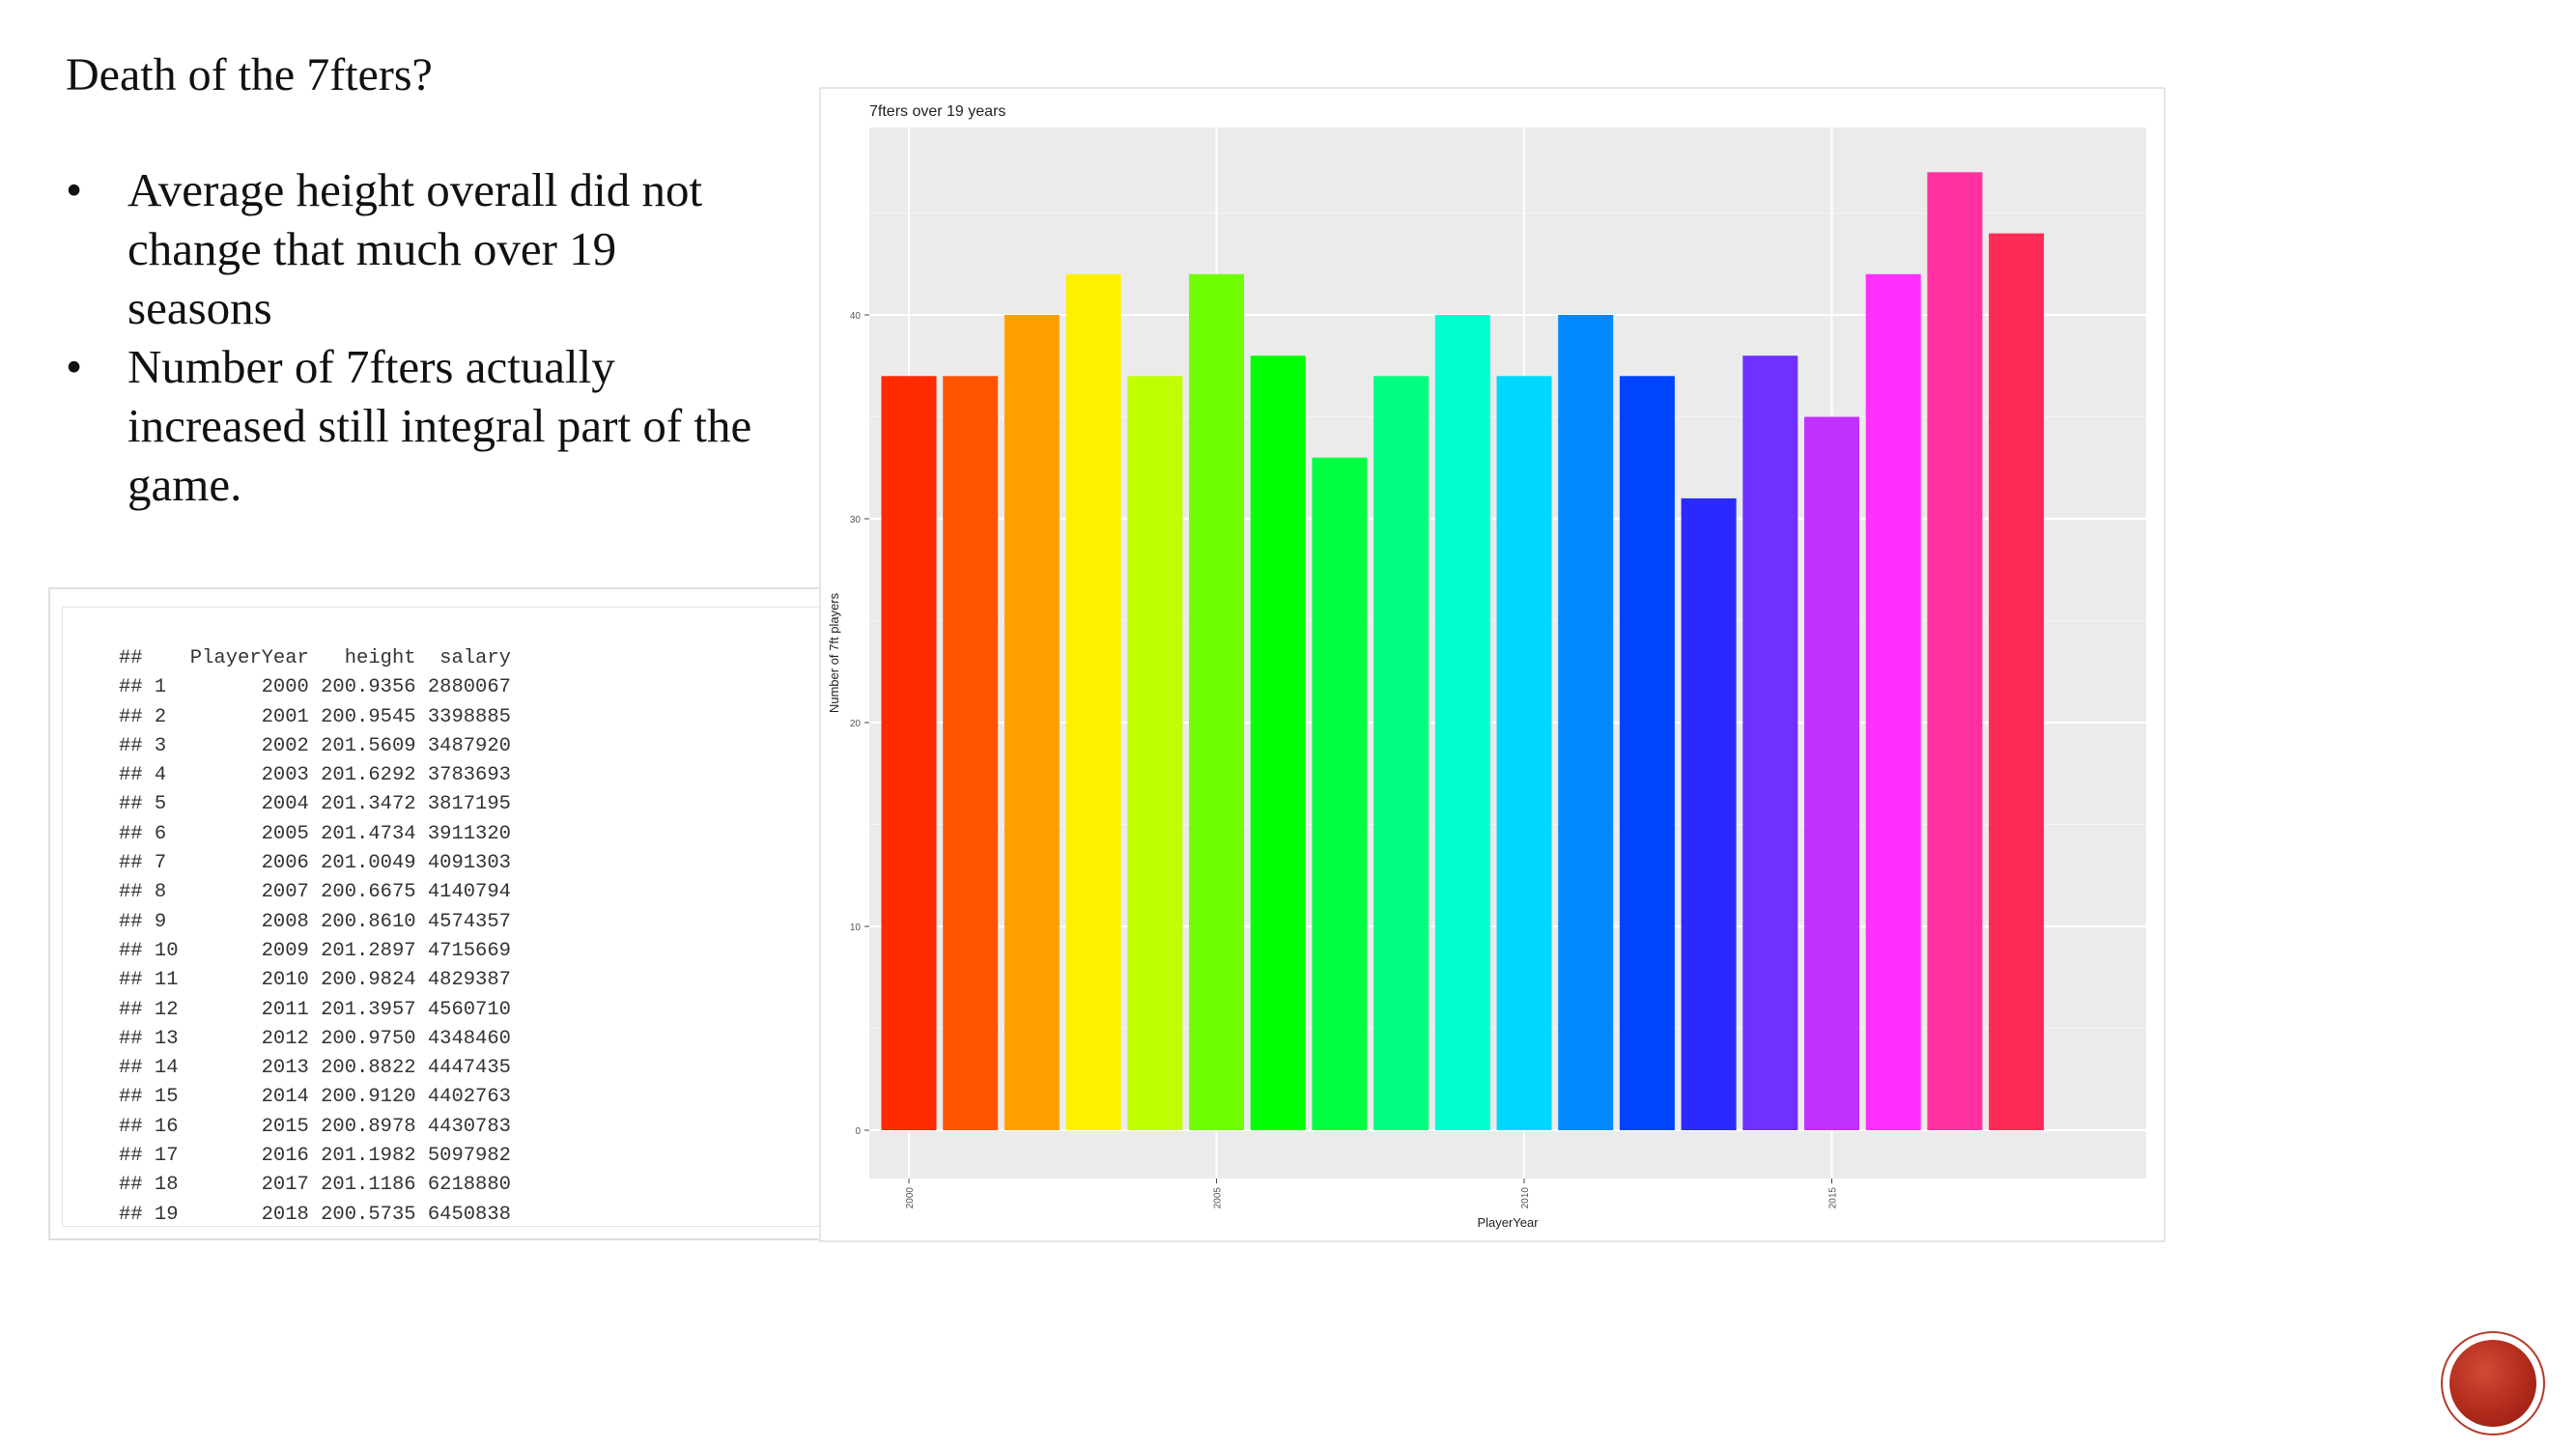 The height and width of the screenshot is (1449, 2576). I want to click on r-output-header: ## PlayerYear height salary, so click(315, 658).